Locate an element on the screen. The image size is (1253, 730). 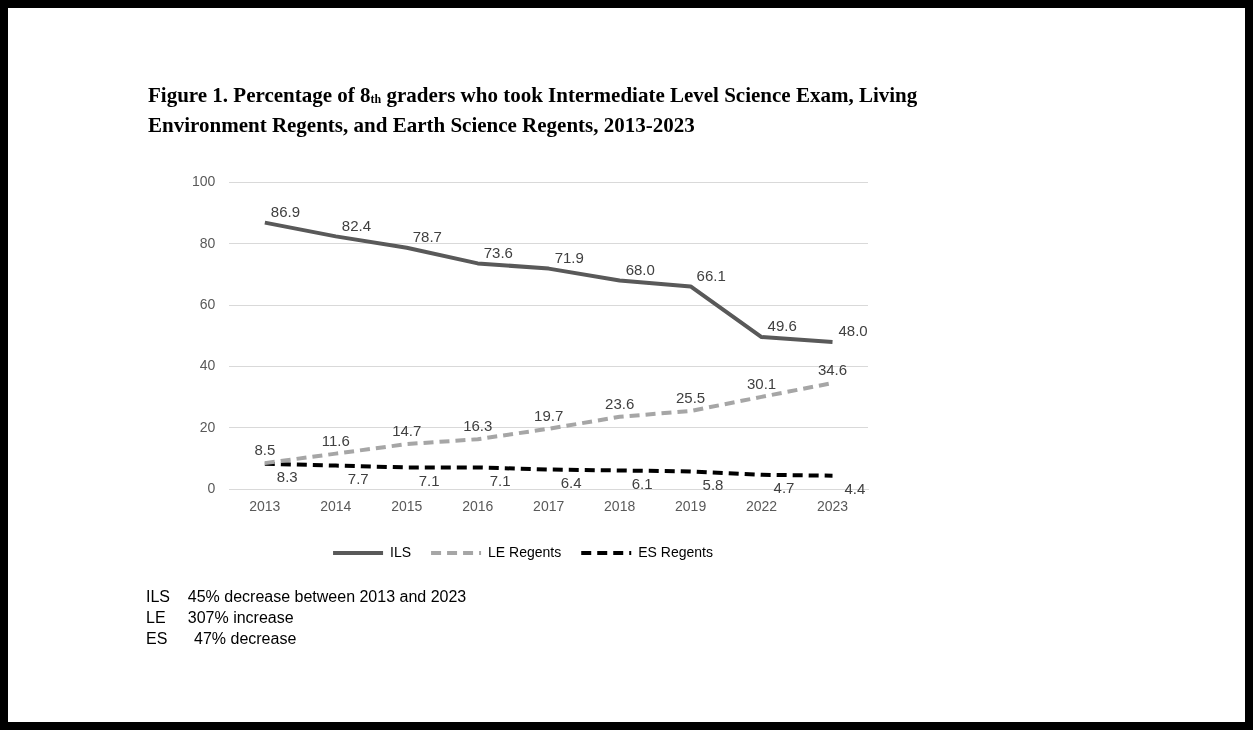
y-tick-label: 100 is located at coordinates (204, 181).